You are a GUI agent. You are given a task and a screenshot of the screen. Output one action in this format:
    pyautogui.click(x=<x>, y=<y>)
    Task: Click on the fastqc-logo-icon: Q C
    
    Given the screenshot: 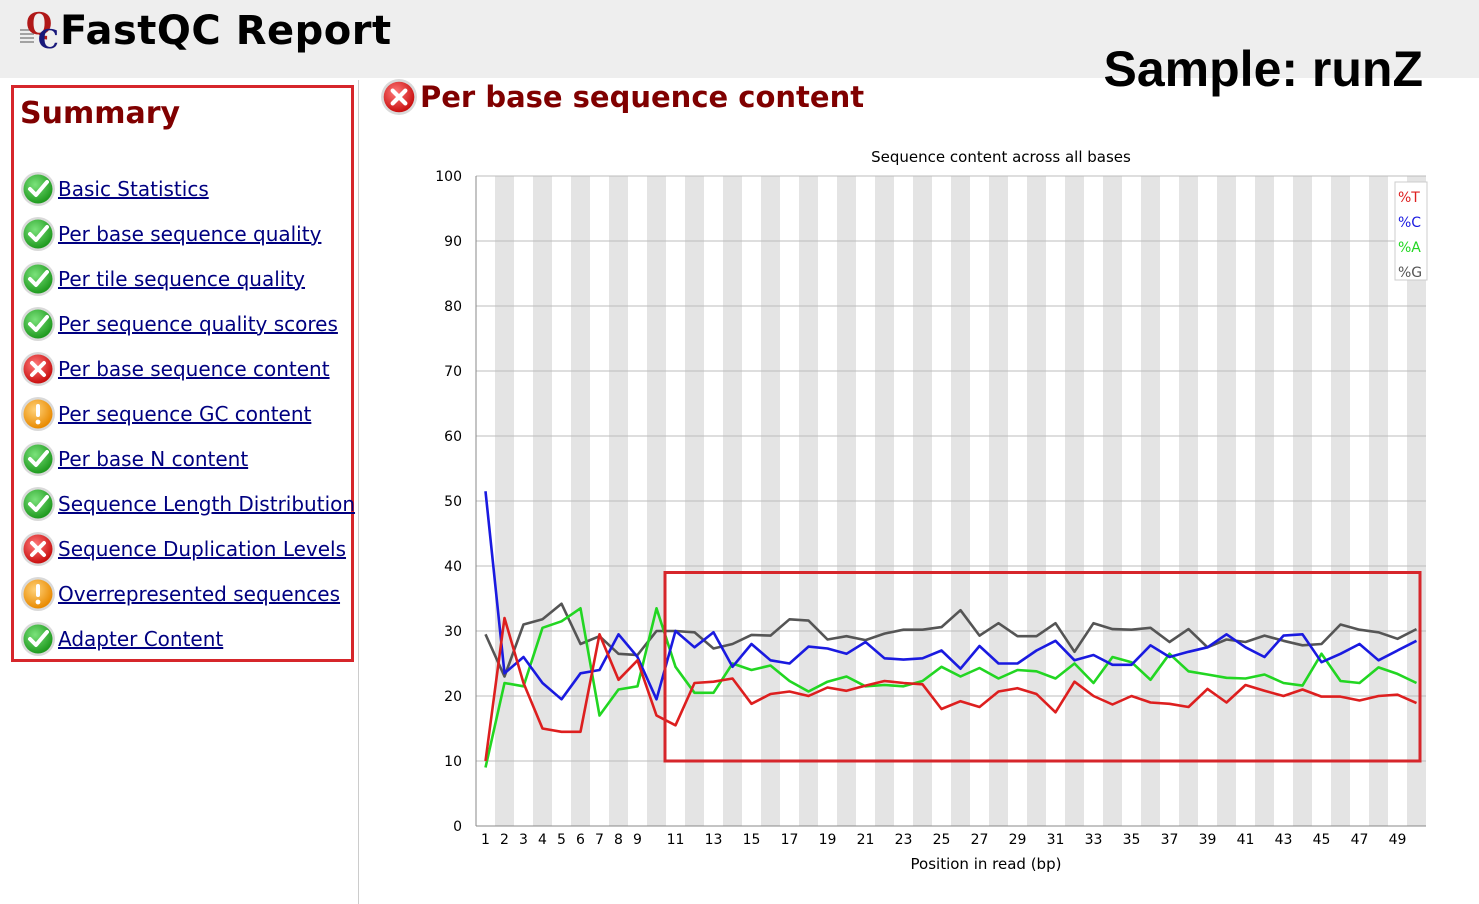 What is the action you would take?
    pyautogui.click(x=39, y=29)
    